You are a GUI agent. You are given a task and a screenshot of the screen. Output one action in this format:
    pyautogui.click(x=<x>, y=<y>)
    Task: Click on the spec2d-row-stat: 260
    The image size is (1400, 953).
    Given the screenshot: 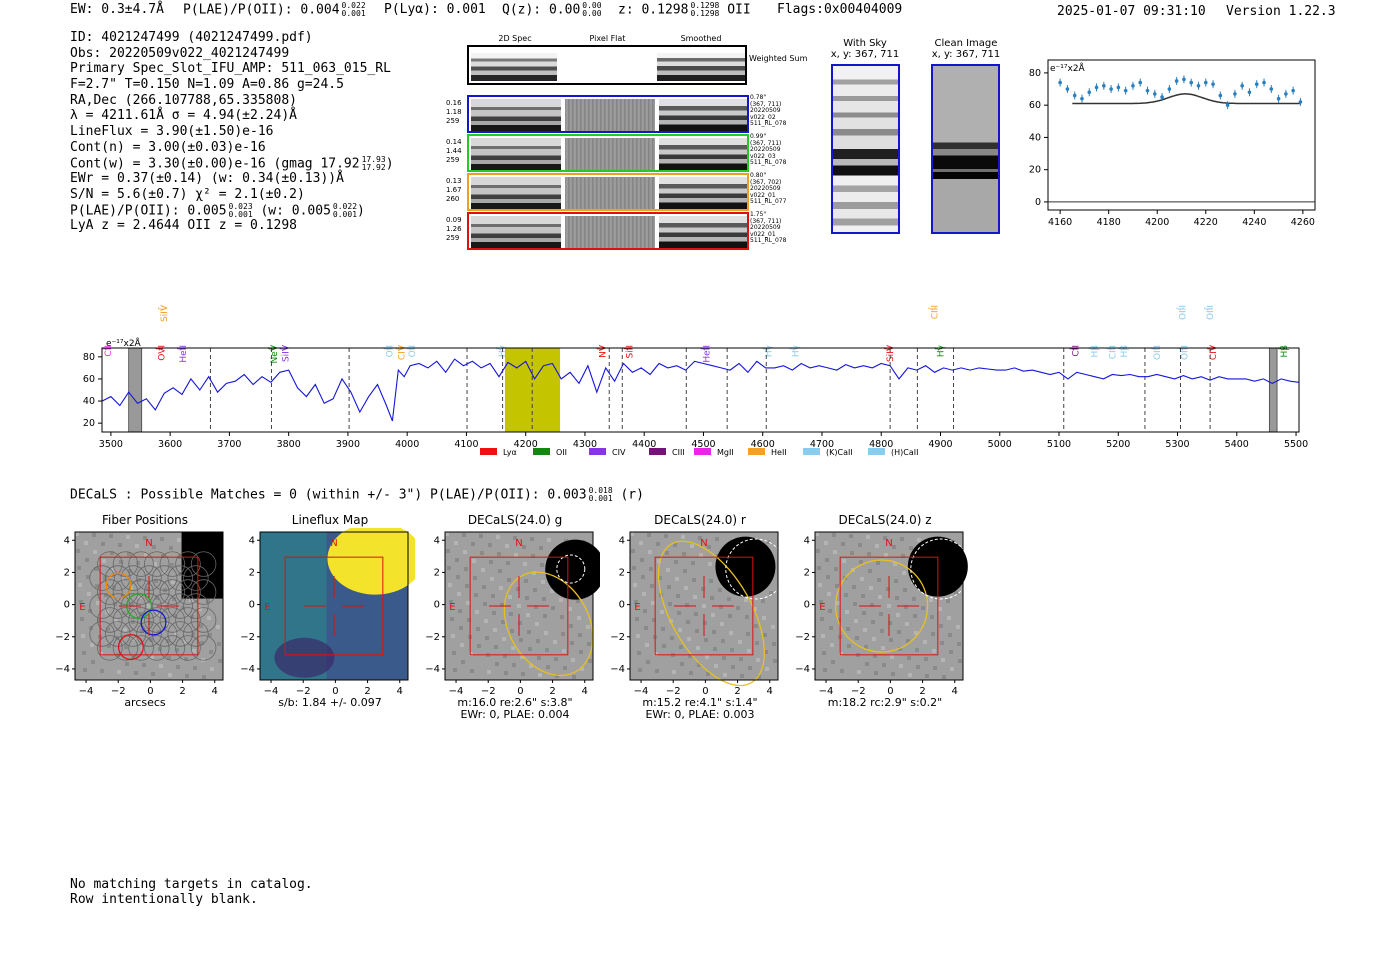 What is the action you would take?
    pyautogui.click(x=453, y=199)
    